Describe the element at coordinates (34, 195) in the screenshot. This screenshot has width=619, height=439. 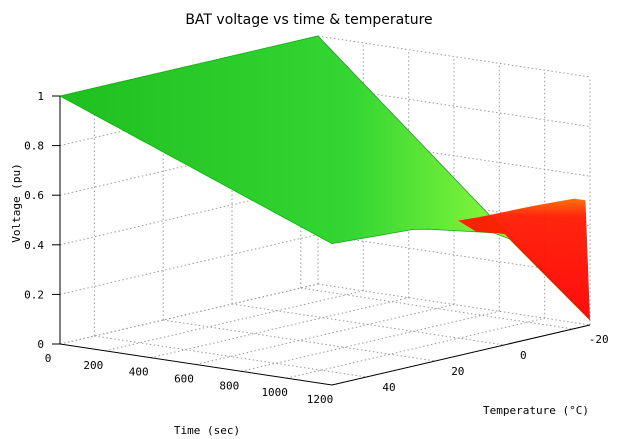
I see `z-tick-label: 0.6` at that location.